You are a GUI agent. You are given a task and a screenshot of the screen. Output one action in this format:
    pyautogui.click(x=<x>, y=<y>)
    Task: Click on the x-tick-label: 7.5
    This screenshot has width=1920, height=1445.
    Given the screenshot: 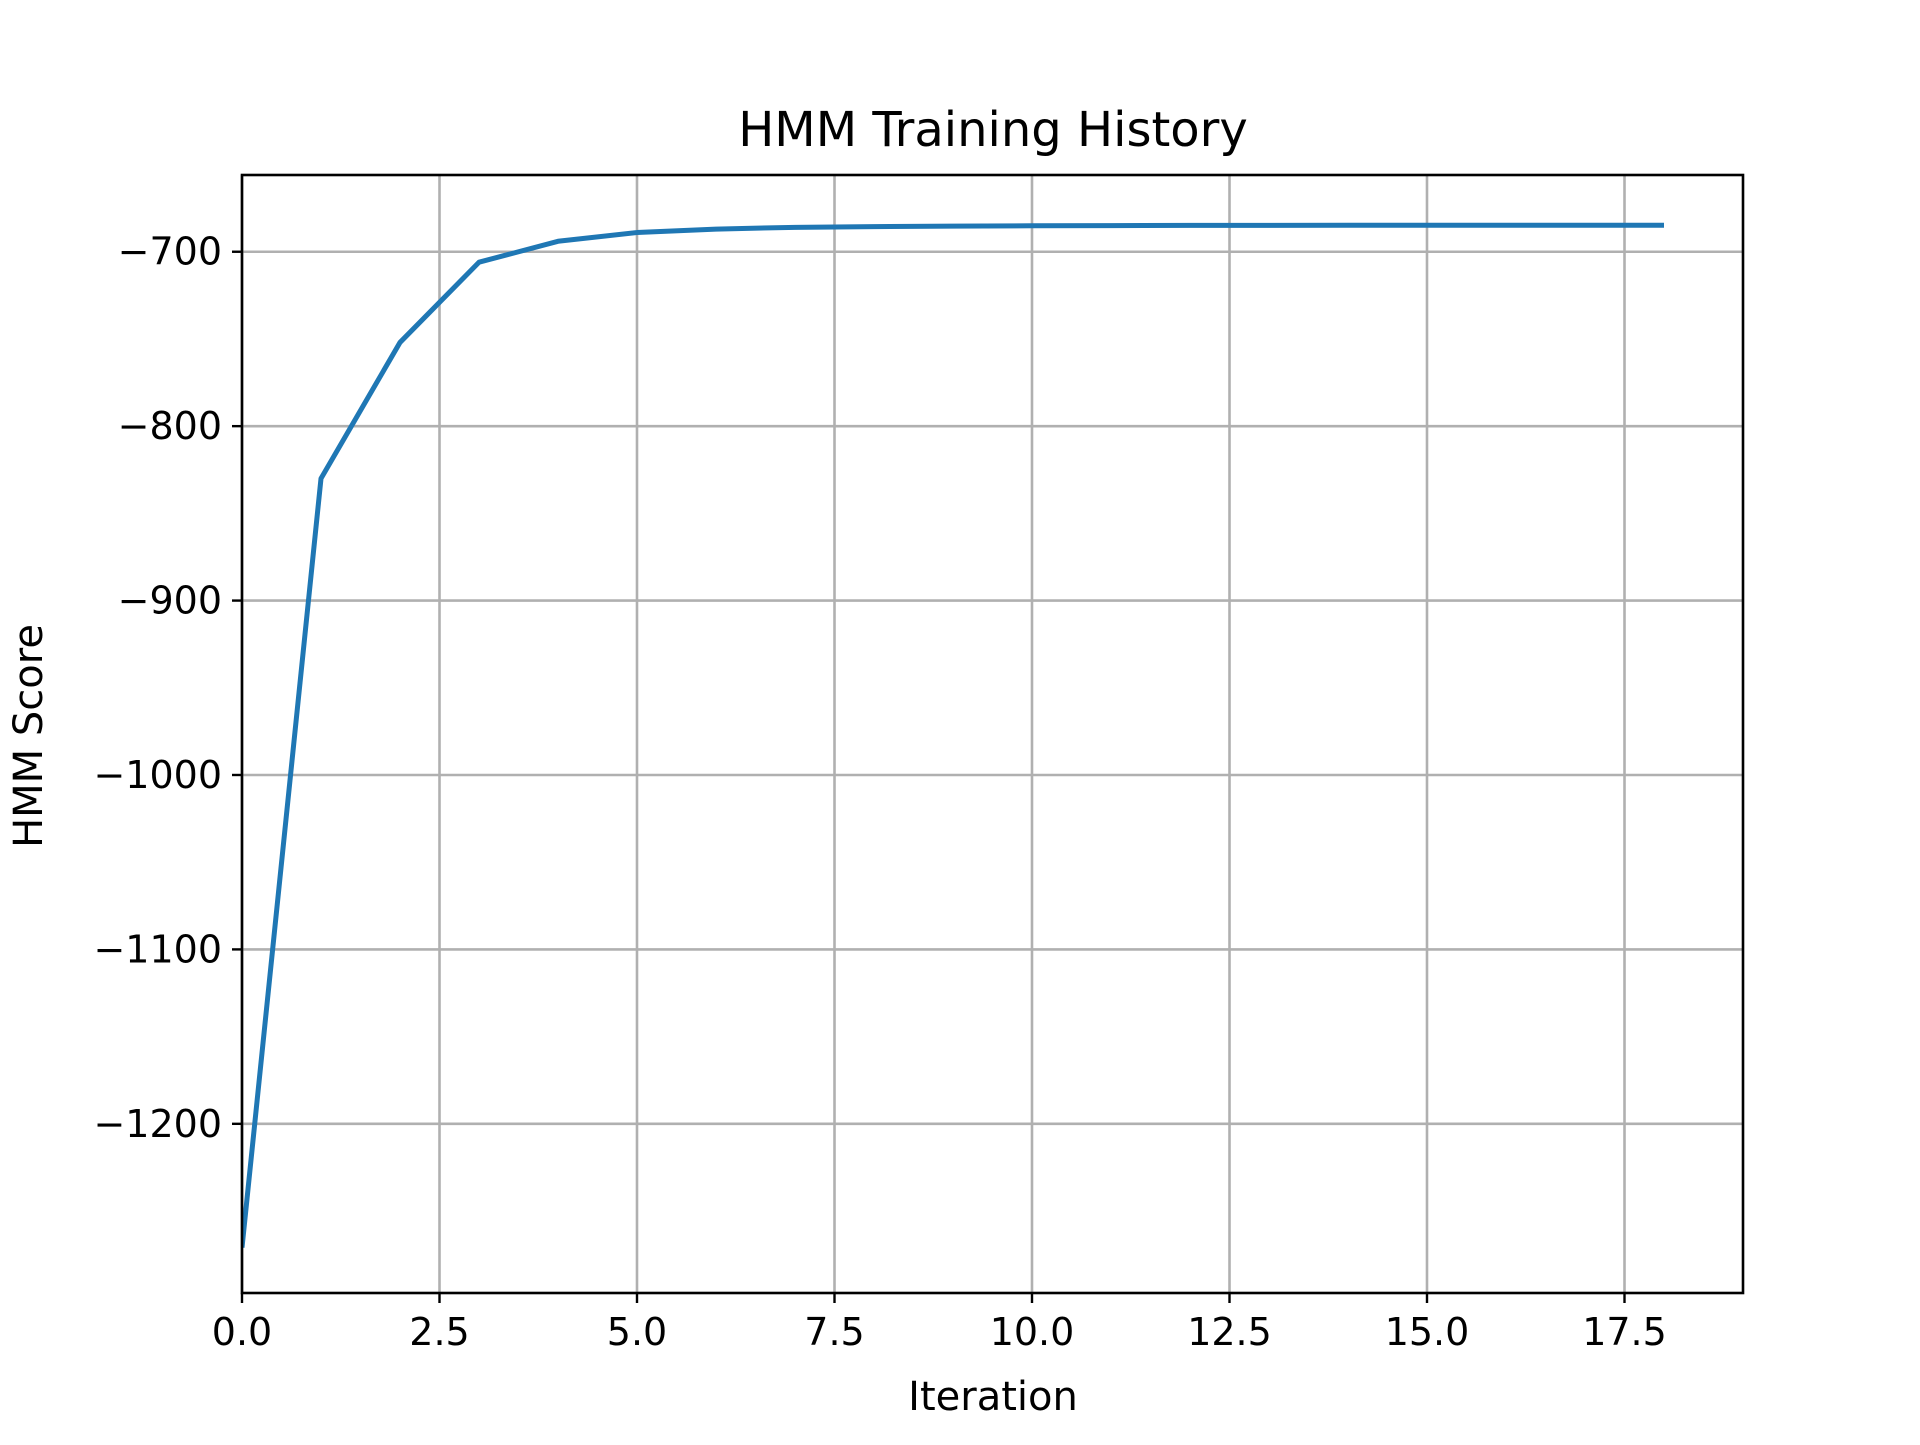 What is the action you would take?
    pyautogui.click(x=834, y=1332)
    